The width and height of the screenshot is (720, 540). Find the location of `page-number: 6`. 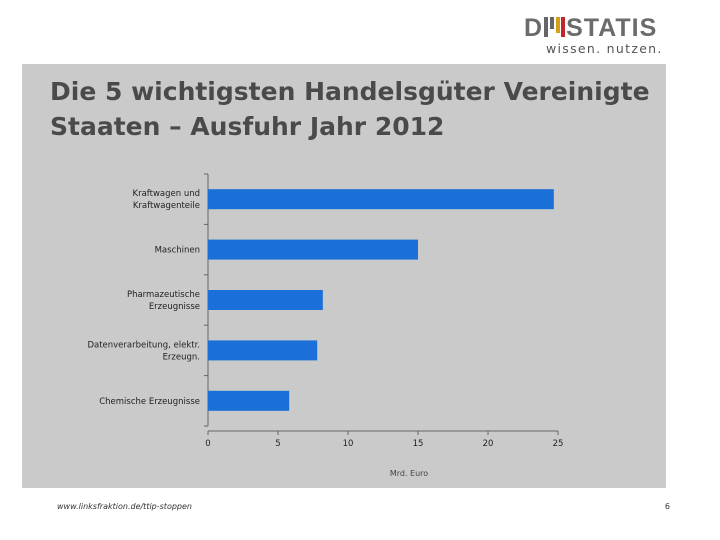

page-number: 6 is located at coordinates (667, 506).